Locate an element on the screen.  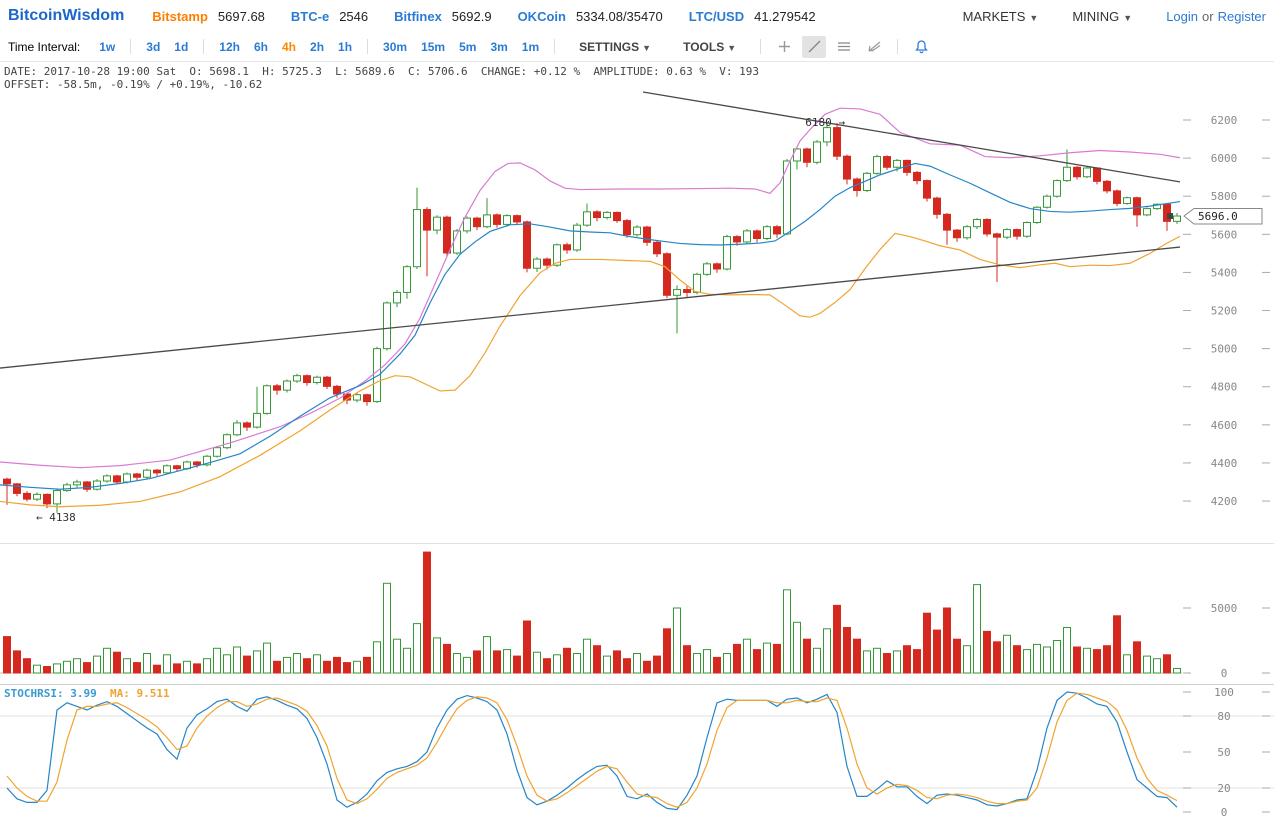
interval-12h: 12h is located at coordinates (229, 46).